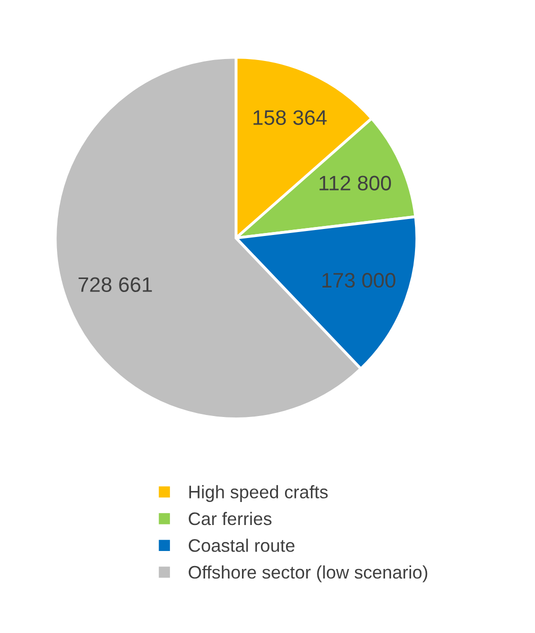 The height and width of the screenshot is (633, 535). Describe the element at coordinates (241, 545) in the screenshot. I see `legend-label: Coastal route` at that location.